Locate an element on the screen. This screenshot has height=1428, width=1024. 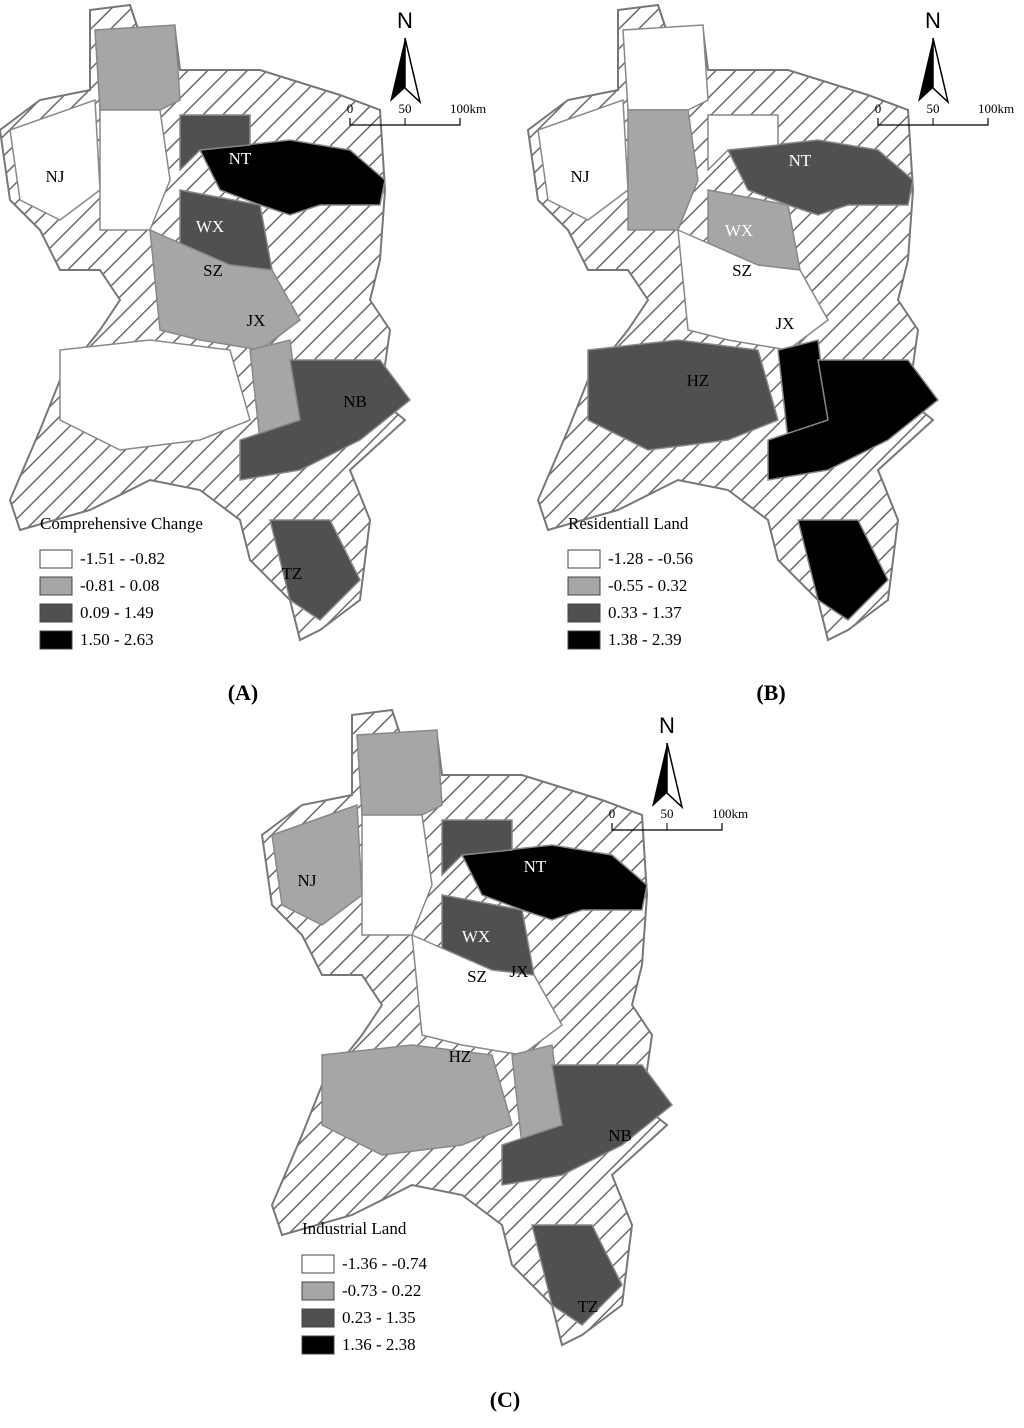
legend-label: -1.36 - -0.74 is located at coordinates (384, 1263).